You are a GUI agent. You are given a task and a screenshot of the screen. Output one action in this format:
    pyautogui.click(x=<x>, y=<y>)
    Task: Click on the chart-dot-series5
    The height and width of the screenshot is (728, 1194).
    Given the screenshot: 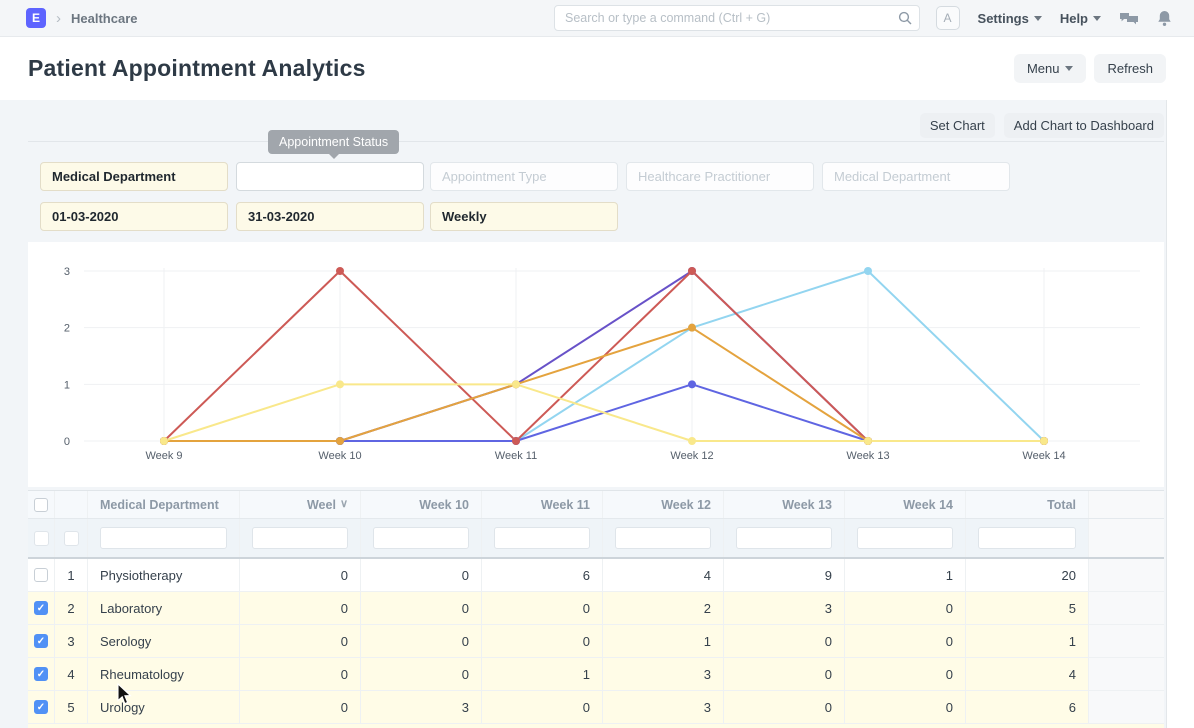 What is the action you would take?
    pyautogui.click(x=340, y=384)
    